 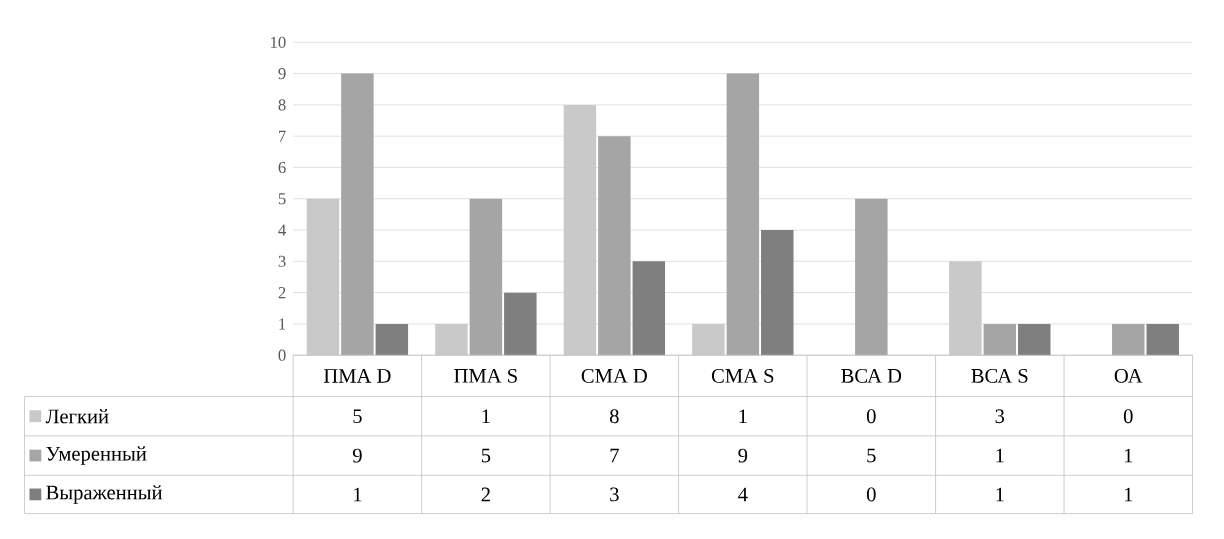 I want to click on y-tick-label: 5, so click(x=282, y=199).